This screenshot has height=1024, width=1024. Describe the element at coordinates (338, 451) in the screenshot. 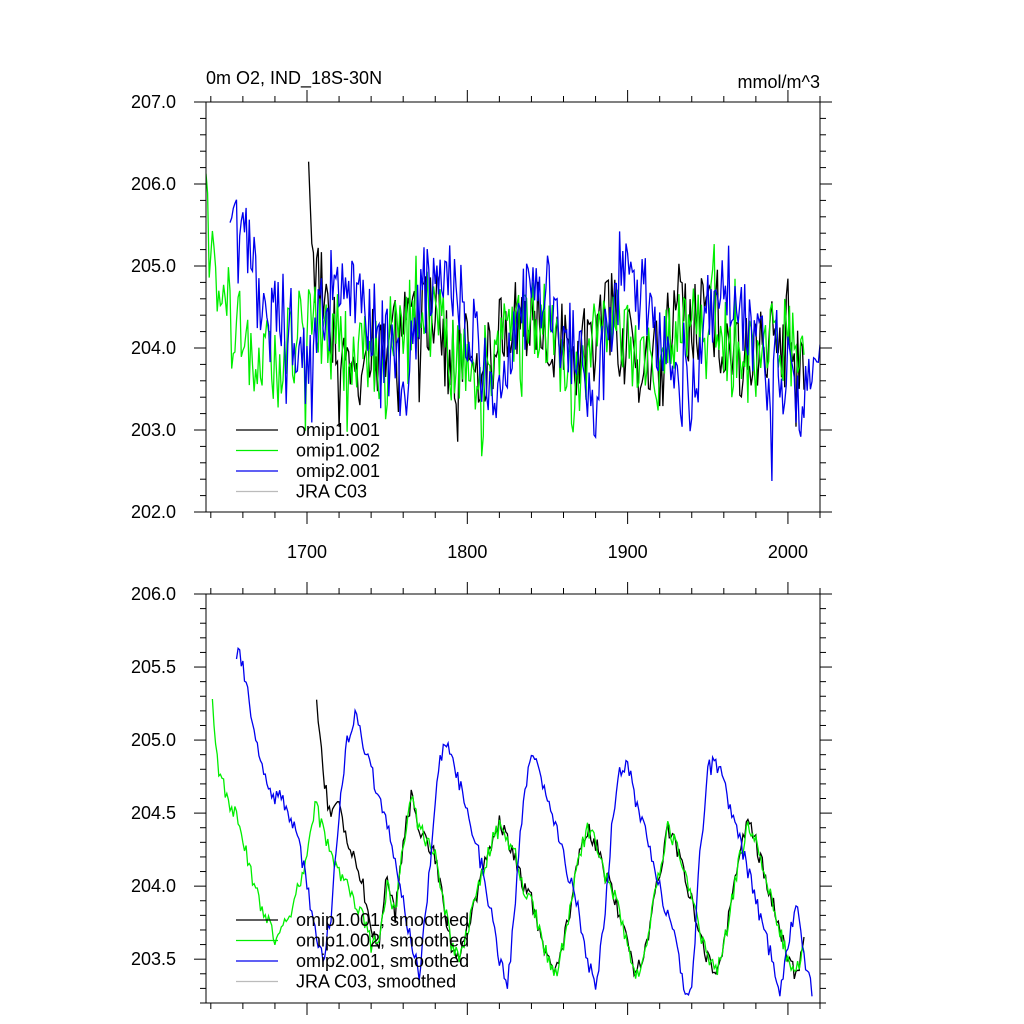

I see `legend-label: omip1.002` at that location.